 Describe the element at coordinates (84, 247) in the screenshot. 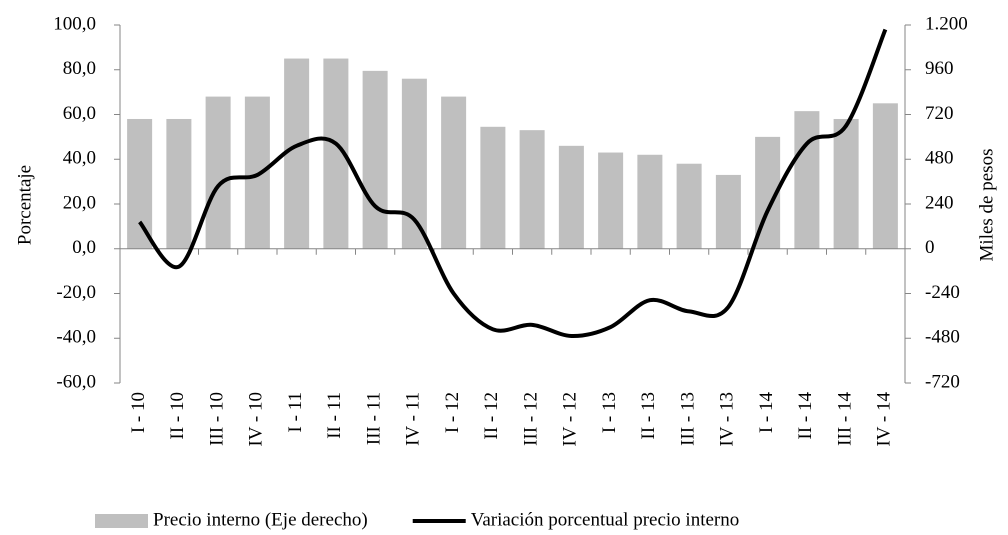

I see `y-tick-label: 0,0` at that location.